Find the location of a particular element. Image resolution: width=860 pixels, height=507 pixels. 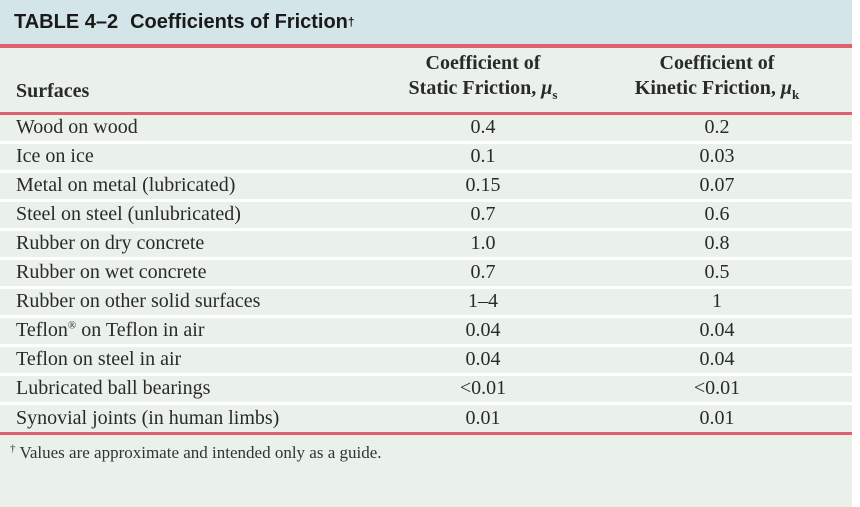

kinetic-value: 0.2 is located at coordinates (717, 127).